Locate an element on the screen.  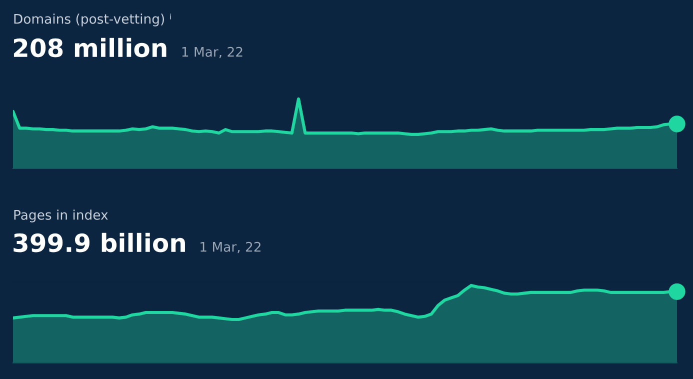
chart-title: Pages in index is located at coordinates (61, 216).